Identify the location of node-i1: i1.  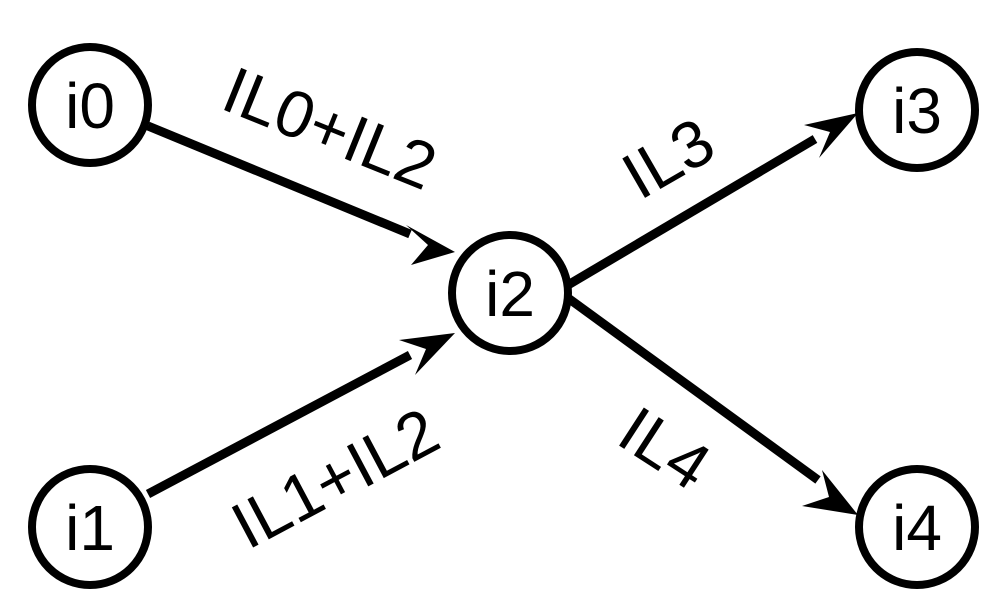
(90, 527).